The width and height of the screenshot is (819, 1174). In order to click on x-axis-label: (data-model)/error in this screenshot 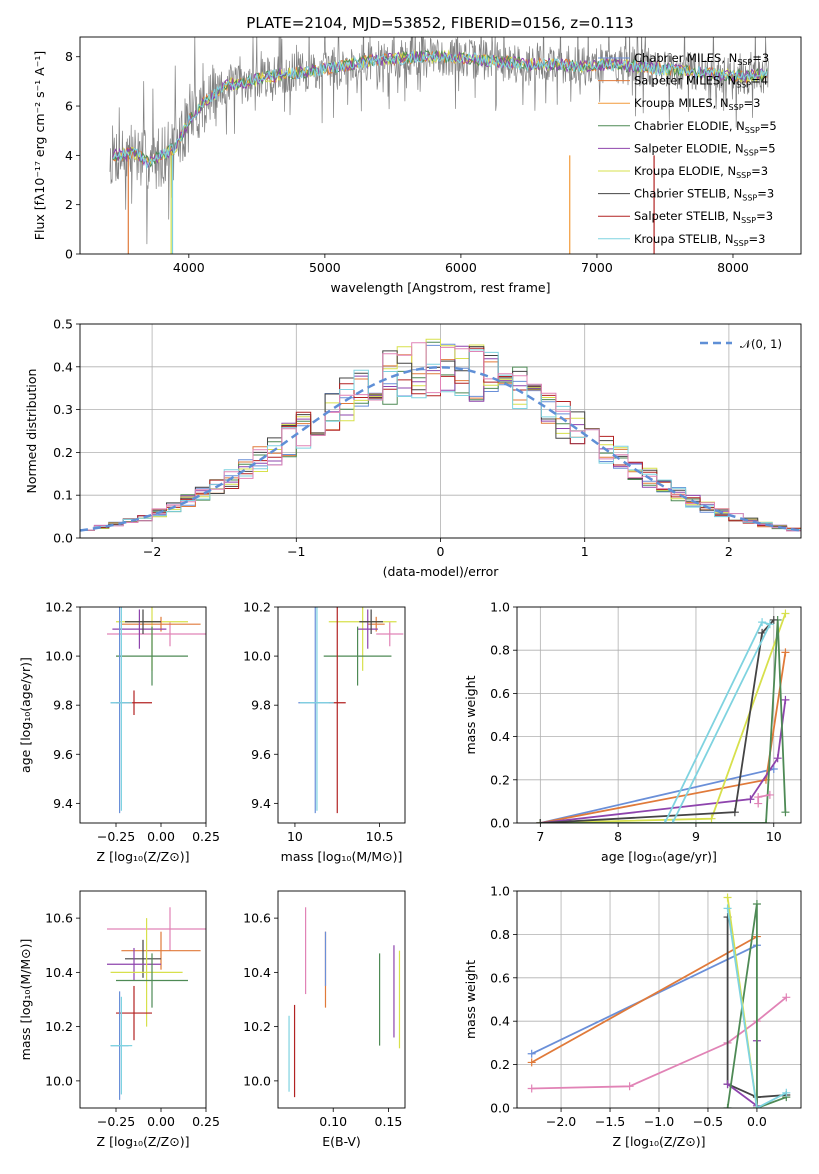, I will do `click(441, 571)`.